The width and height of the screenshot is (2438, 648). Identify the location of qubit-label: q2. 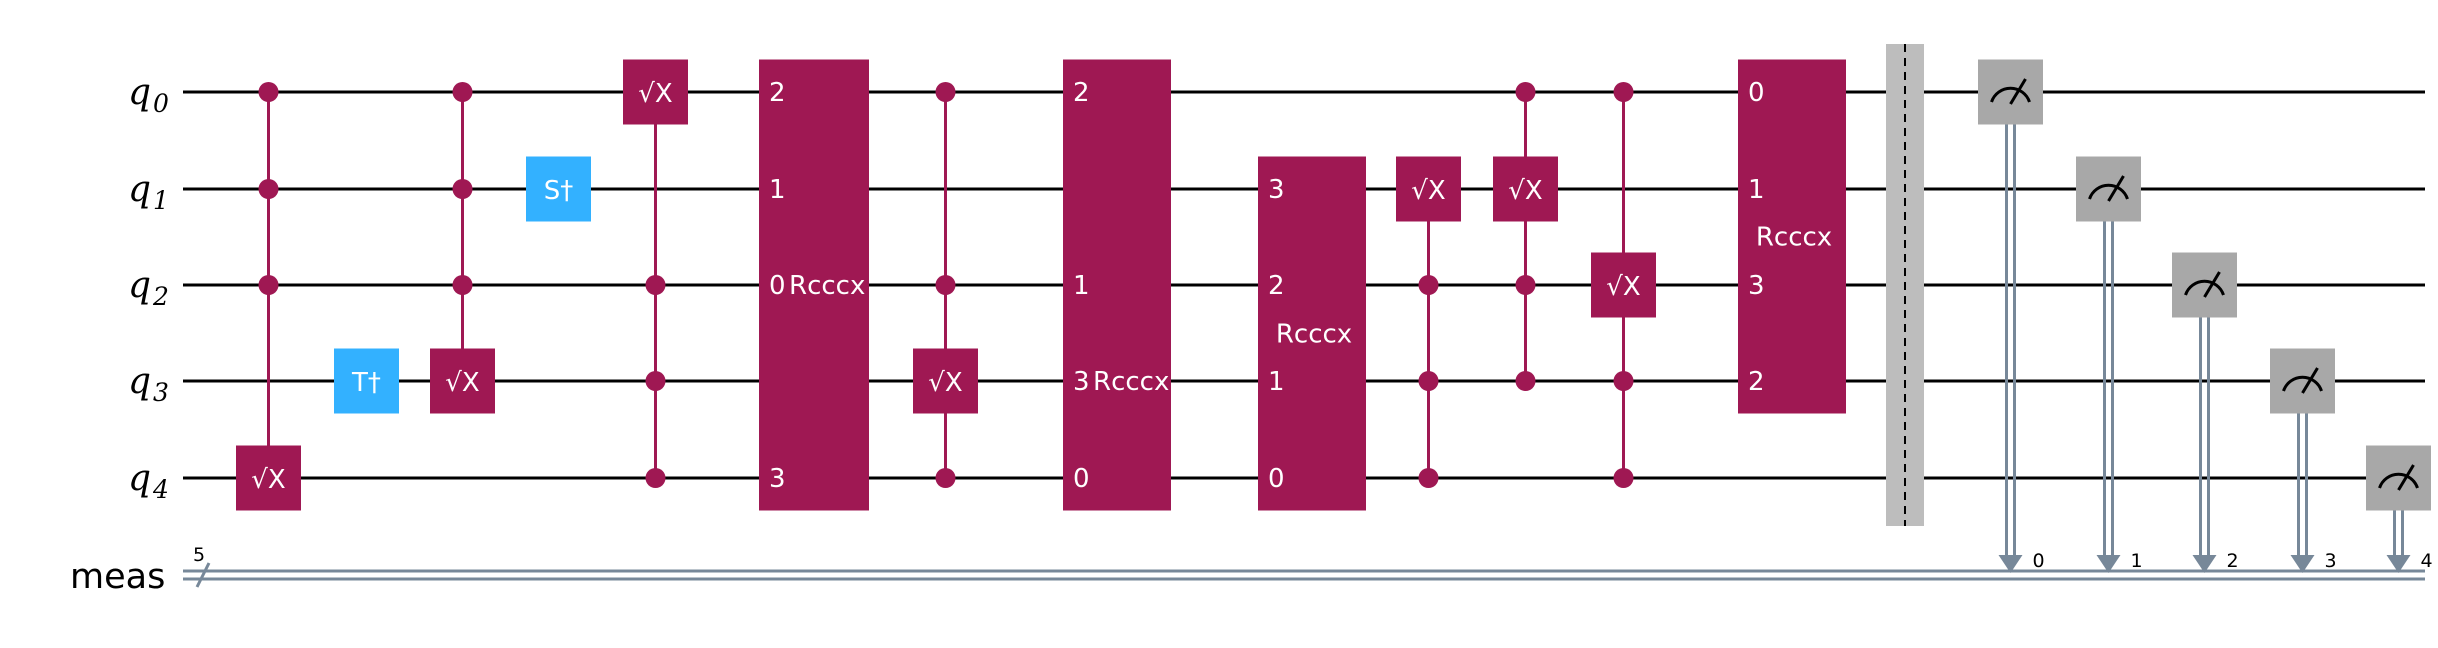
(148, 288).